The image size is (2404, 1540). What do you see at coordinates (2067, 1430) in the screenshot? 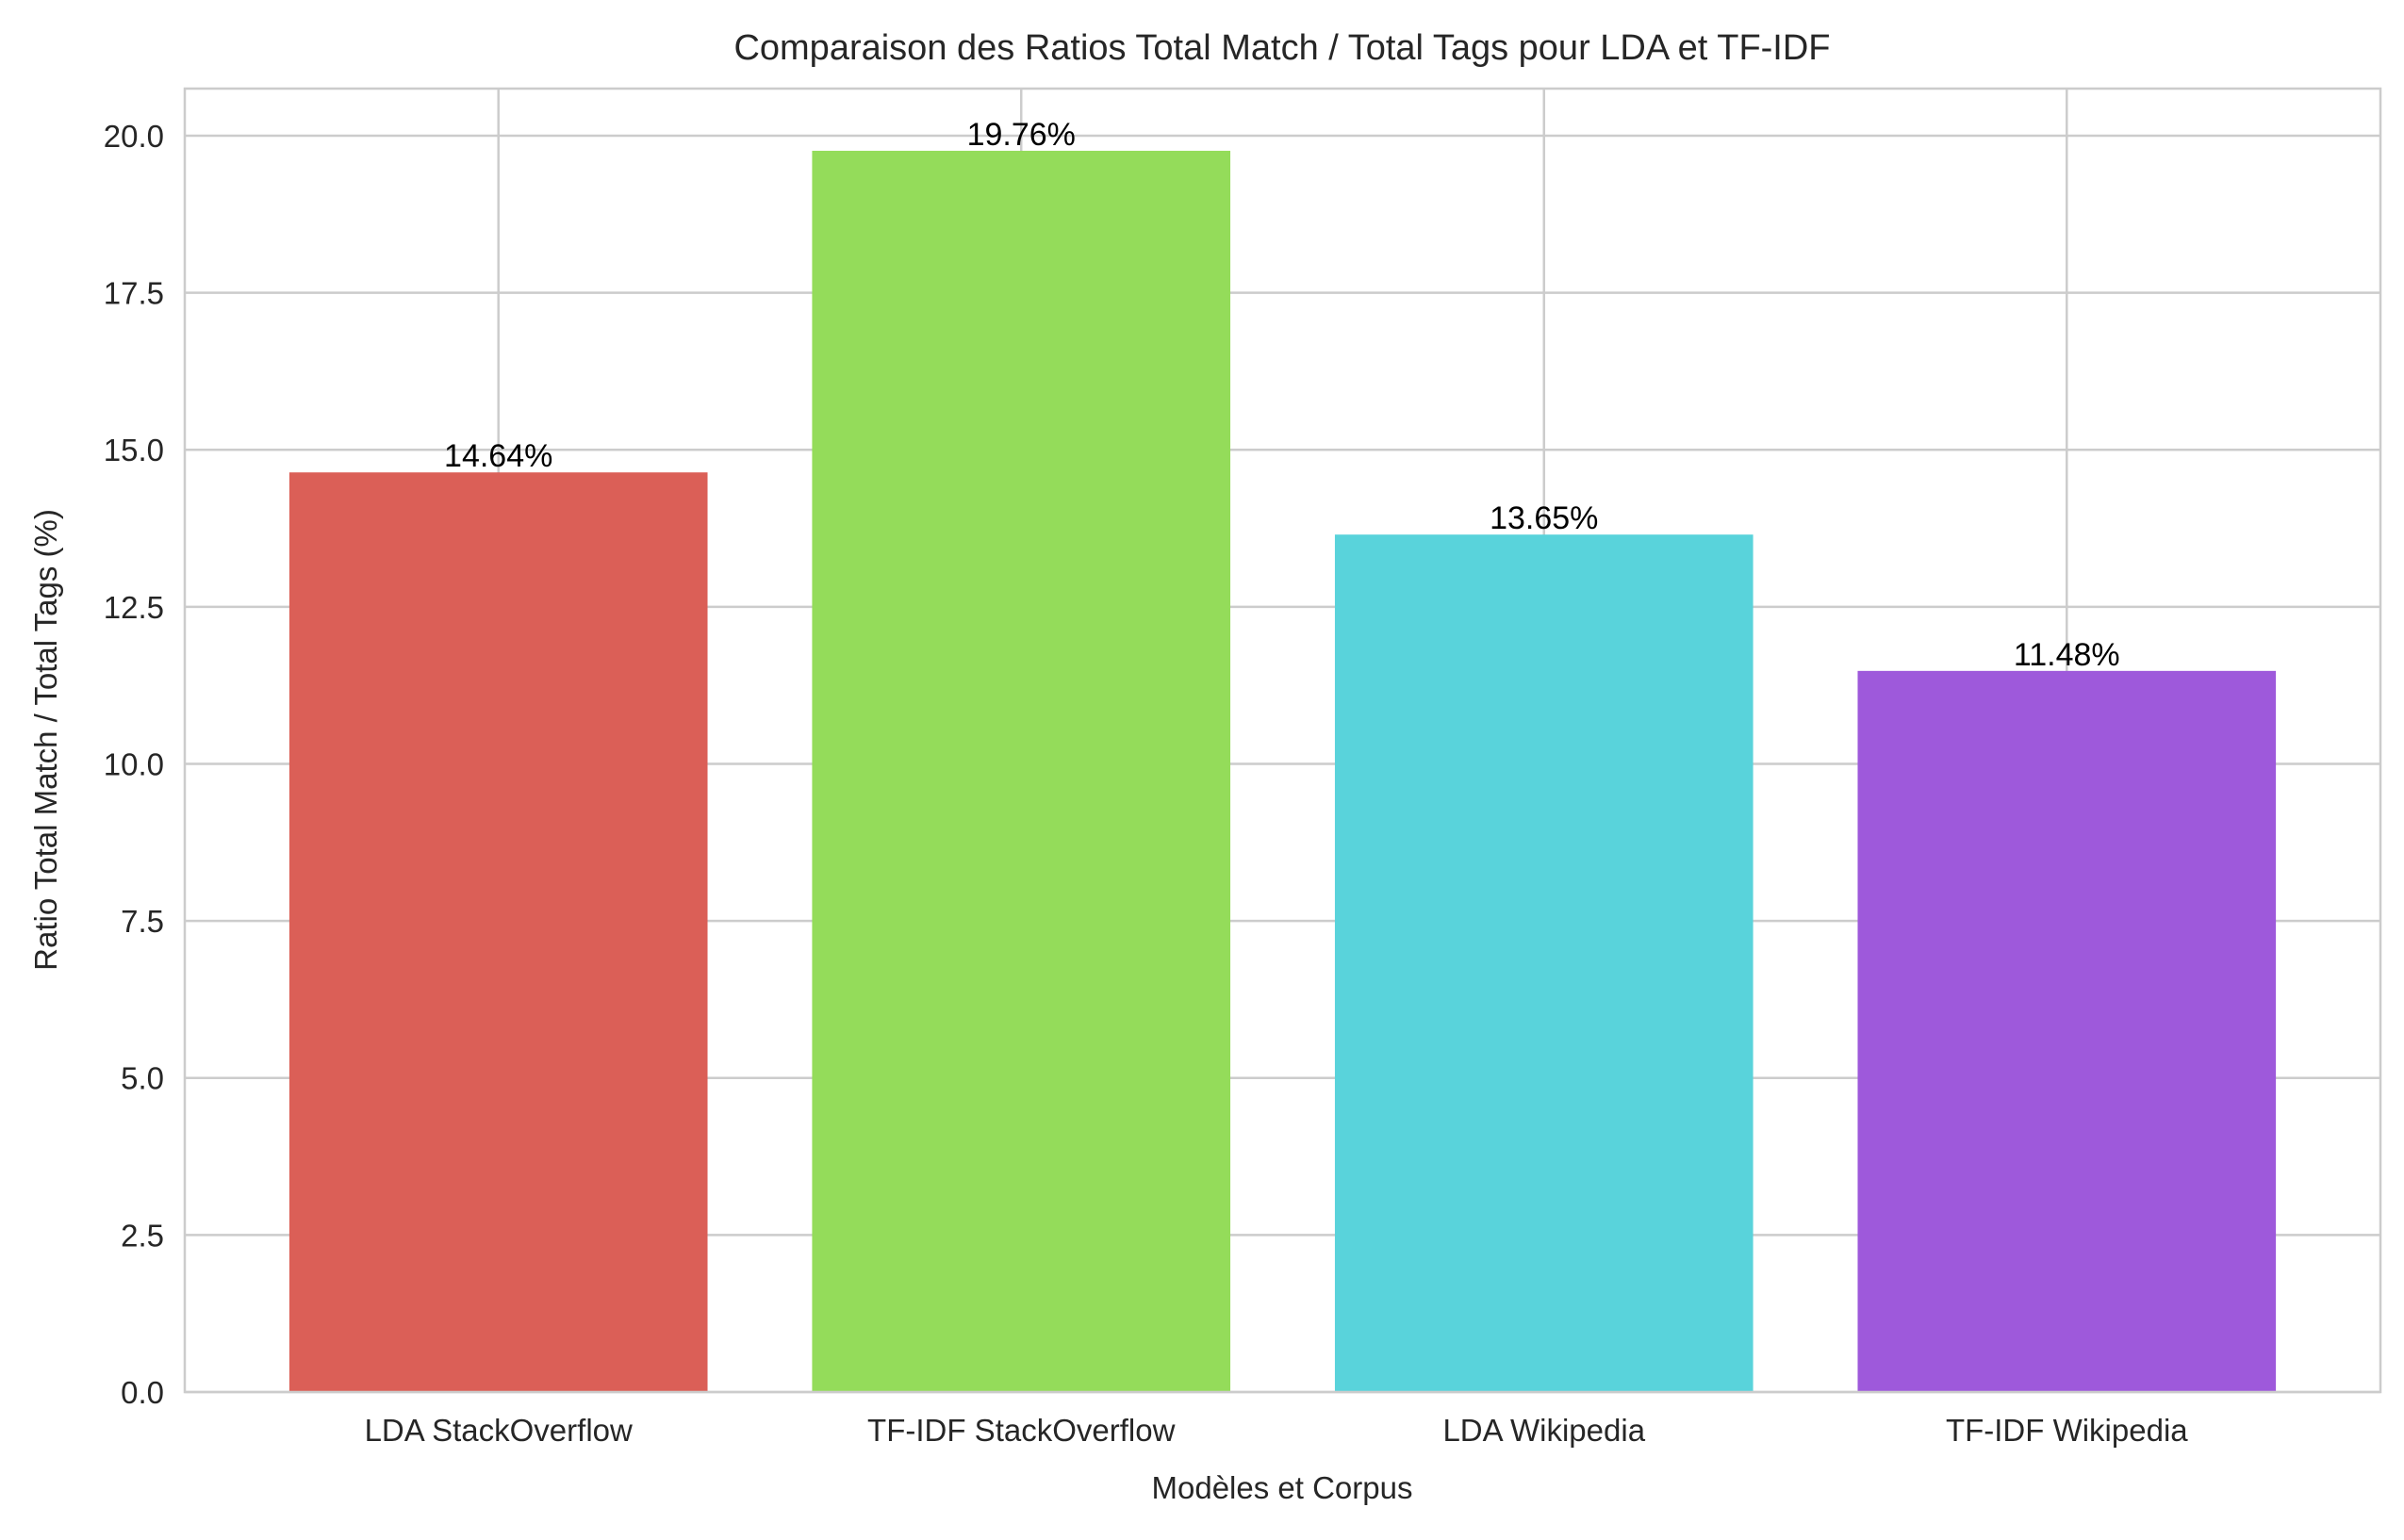
I see `x-tick-label: TF-IDF Wikipedia` at bounding box center [2067, 1430].